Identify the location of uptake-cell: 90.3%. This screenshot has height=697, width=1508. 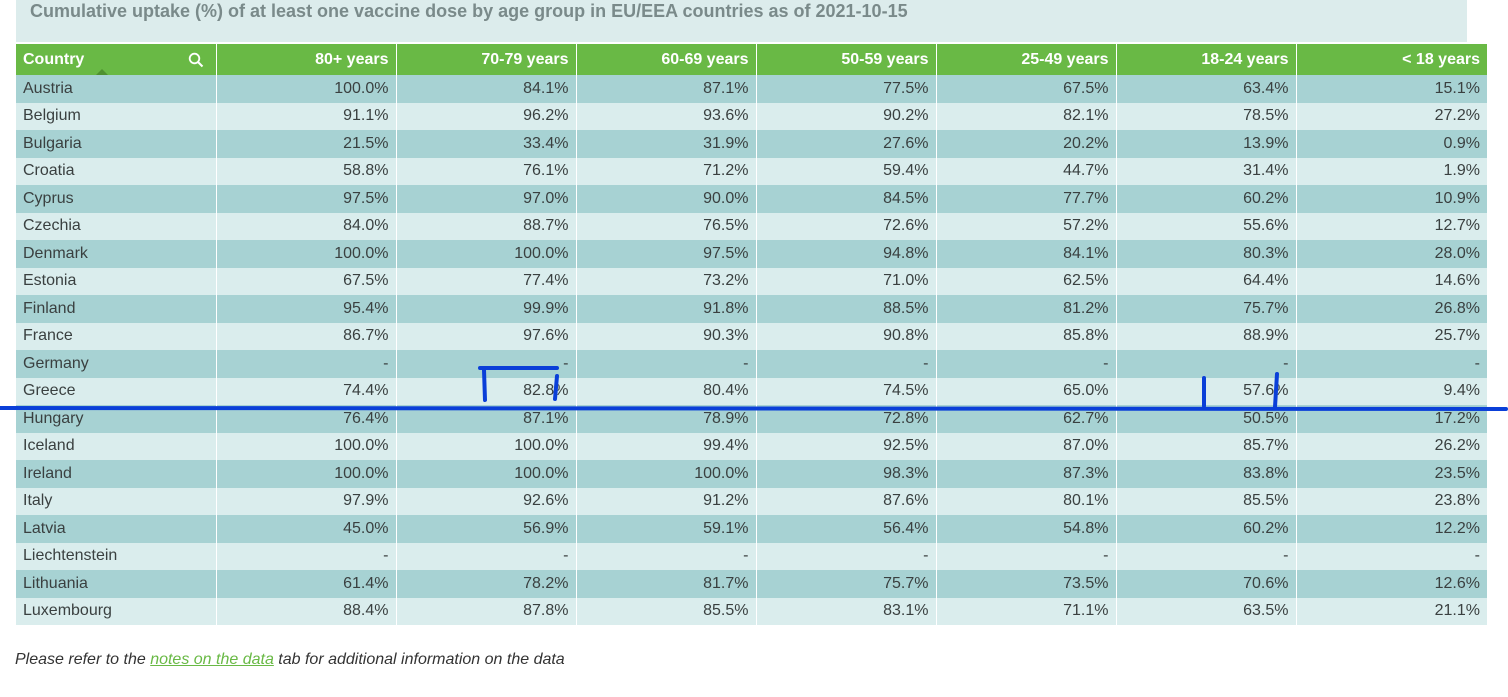
(666, 336).